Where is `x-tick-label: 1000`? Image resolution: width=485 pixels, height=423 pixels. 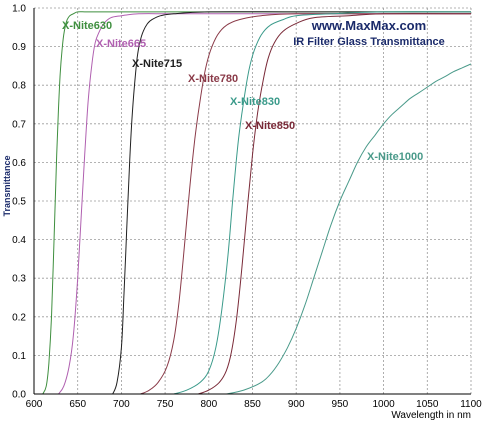
x-tick-label: 1000 is located at coordinates (383, 404).